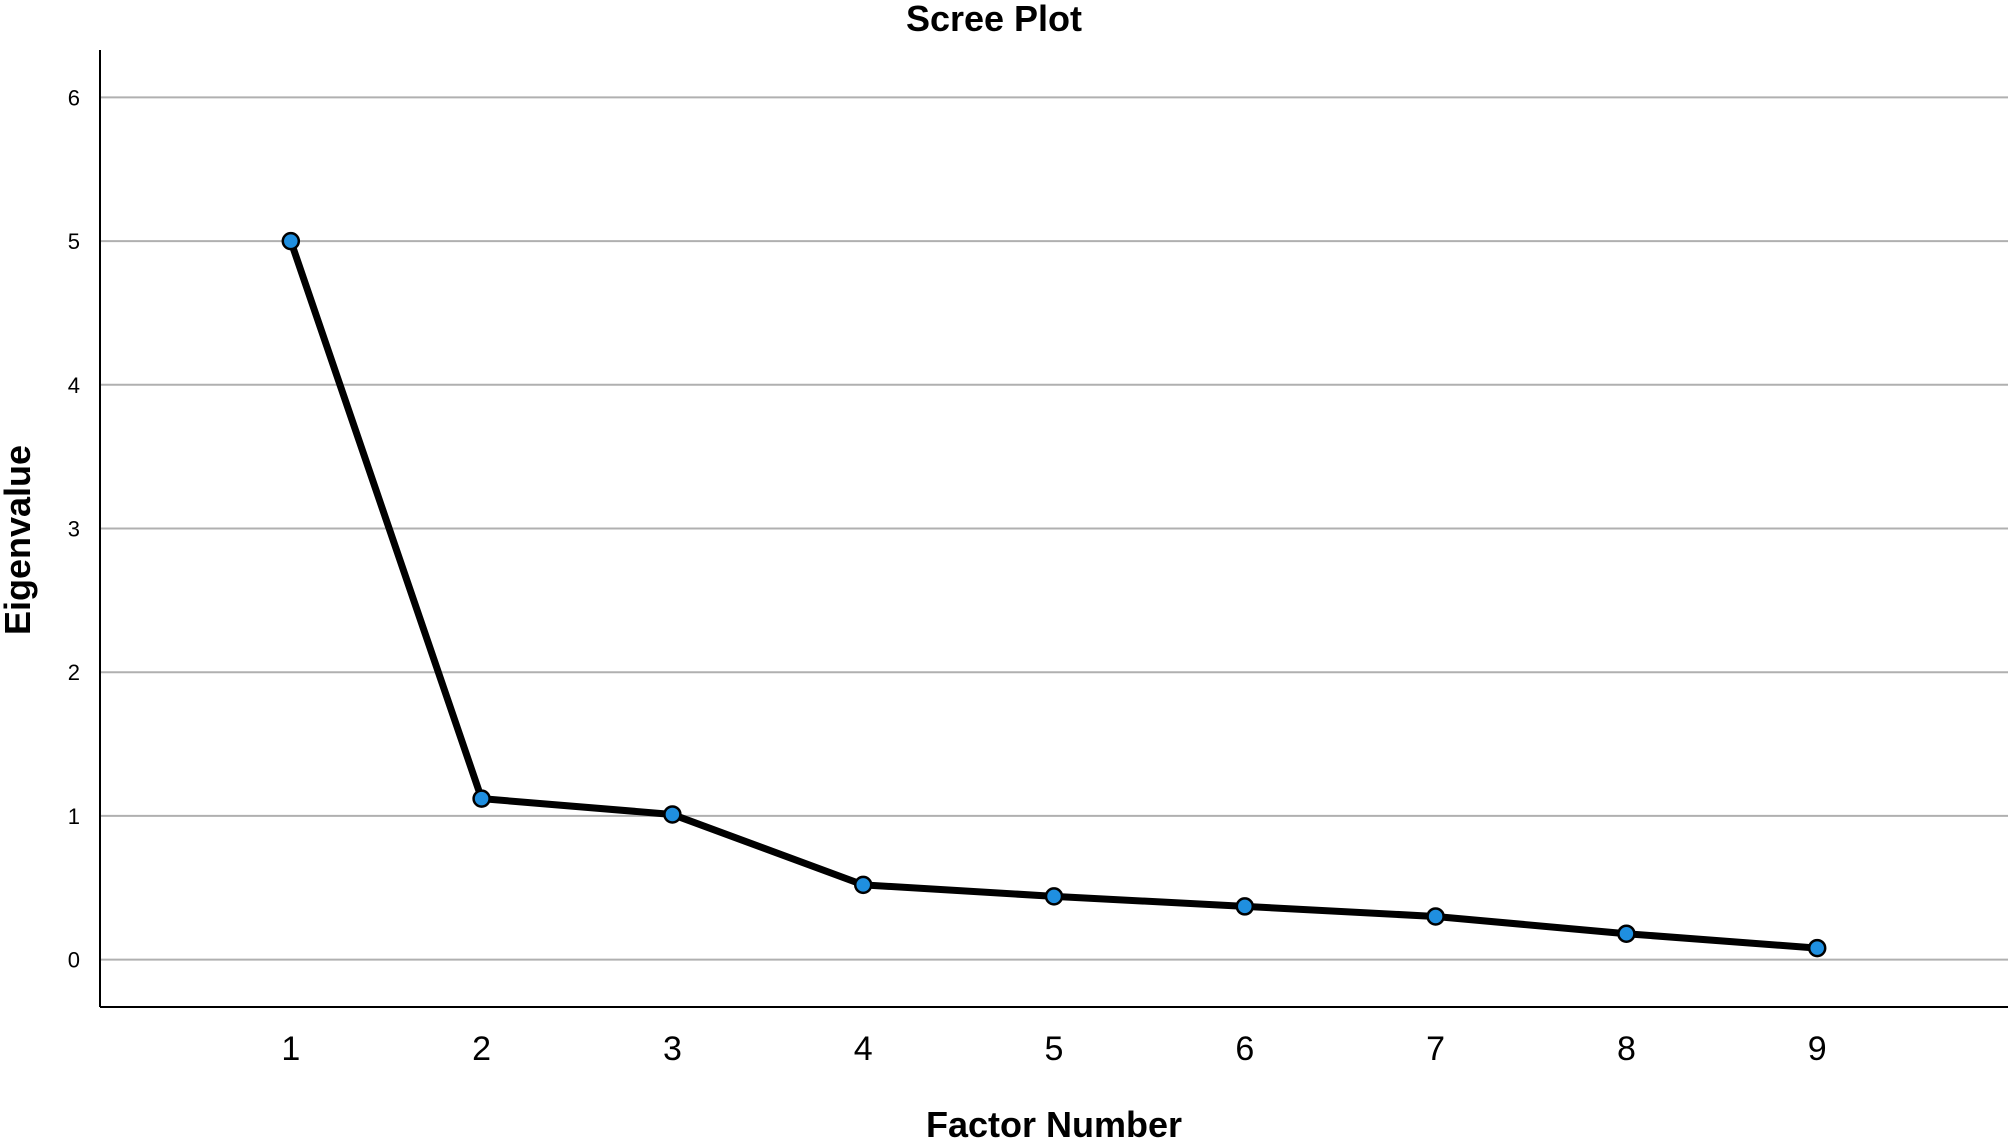  What do you see at coordinates (1054, 1121) in the screenshot?
I see `x-axis-title: Factor Number` at bounding box center [1054, 1121].